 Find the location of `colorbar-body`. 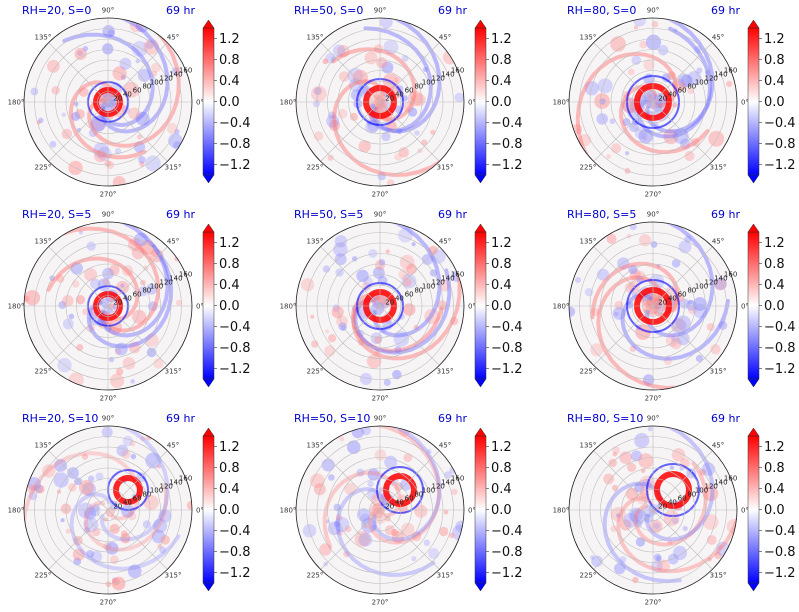

colorbar-body is located at coordinates (753, 101).